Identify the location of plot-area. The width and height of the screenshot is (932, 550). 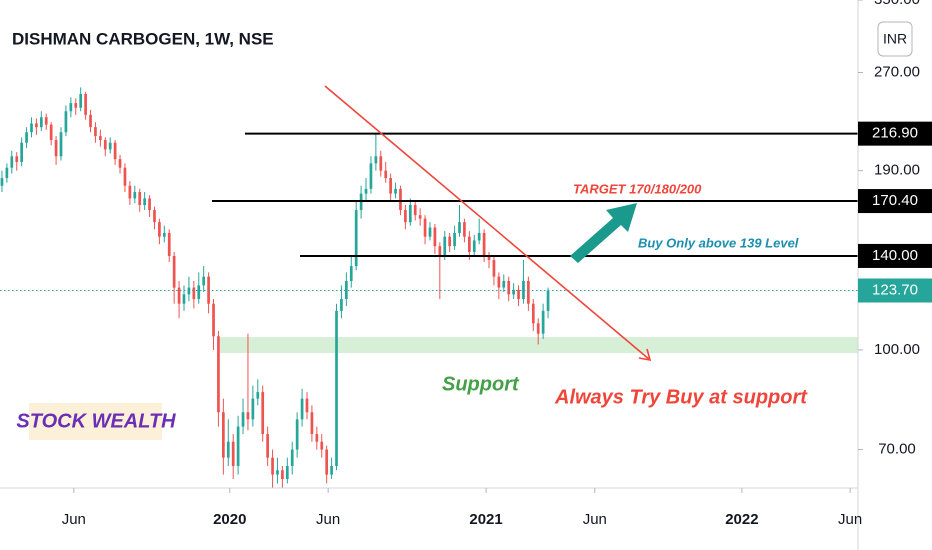
(539, 345).